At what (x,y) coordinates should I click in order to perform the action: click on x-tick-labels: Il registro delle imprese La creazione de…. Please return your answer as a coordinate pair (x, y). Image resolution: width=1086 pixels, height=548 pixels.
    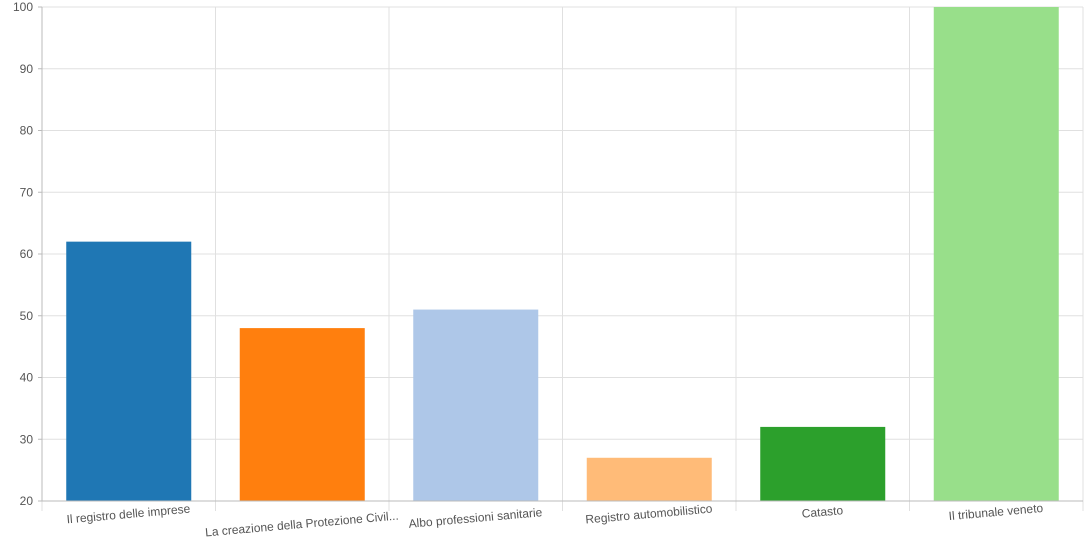
    Looking at the image, I should click on (555, 520).